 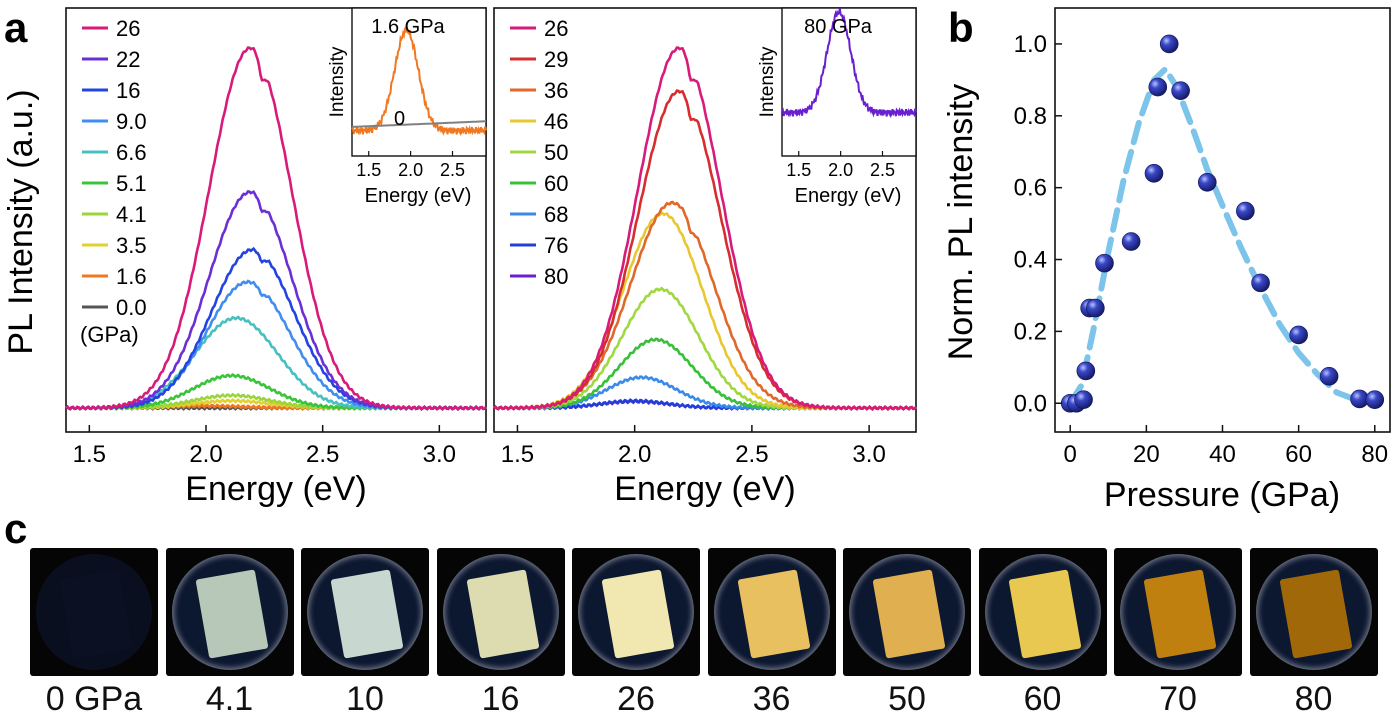 I want to click on panel-b-ylabel: Norm. PL intensity, so click(x=961, y=222).